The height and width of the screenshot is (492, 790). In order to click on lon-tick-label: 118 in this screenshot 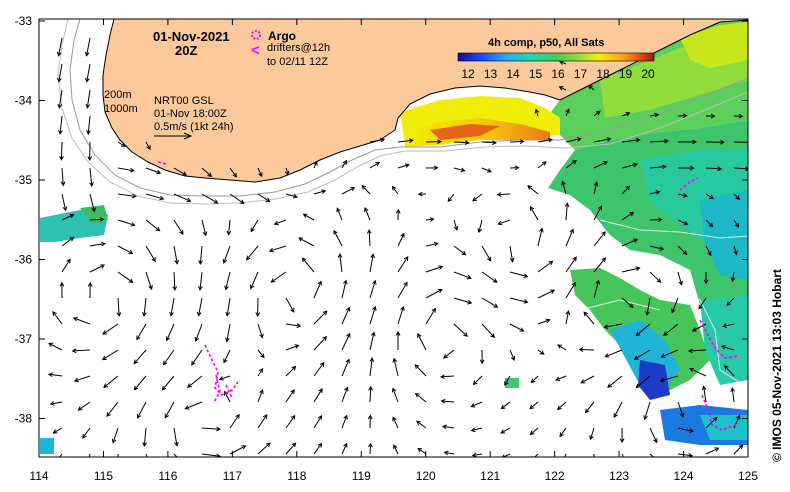, I will do `click(296, 476)`.